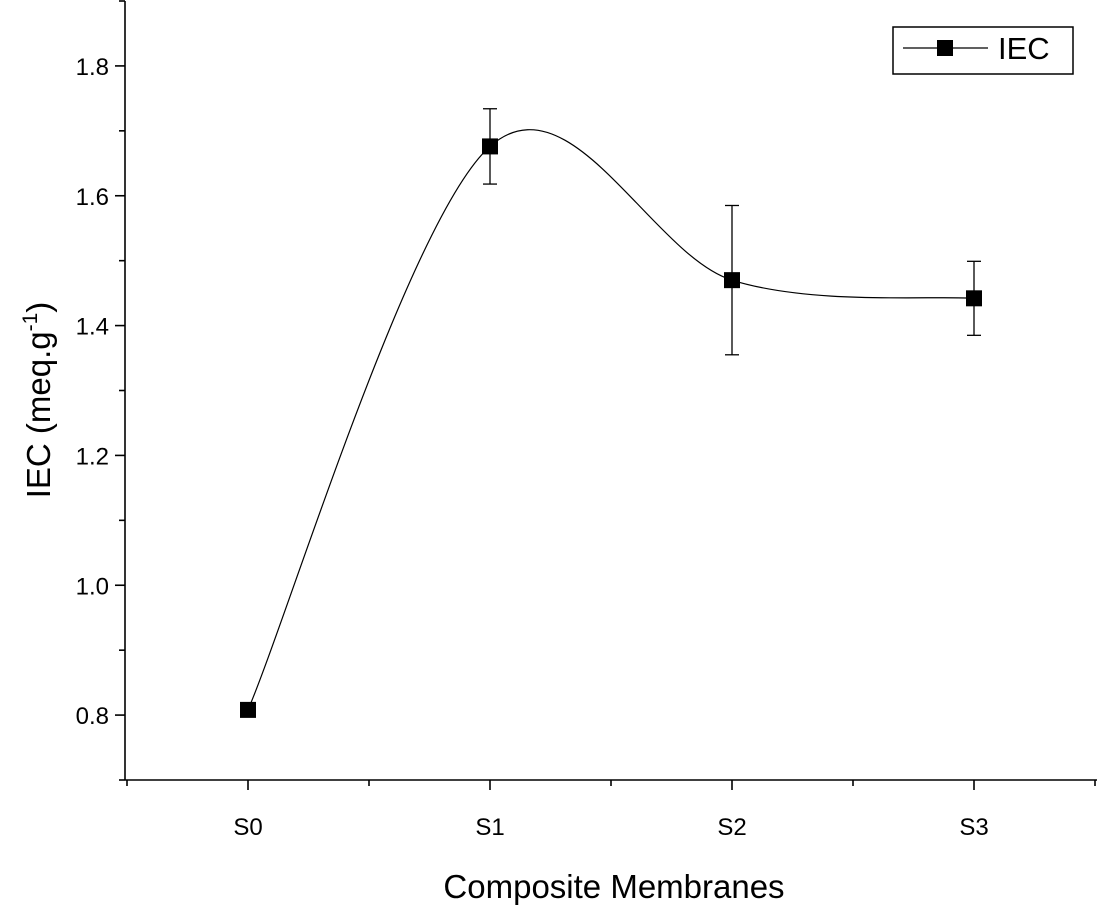 The image size is (1100, 907). What do you see at coordinates (38, 307) in the screenshot?
I see `y-axis-title-close: )` at bounding box center [38, 307].